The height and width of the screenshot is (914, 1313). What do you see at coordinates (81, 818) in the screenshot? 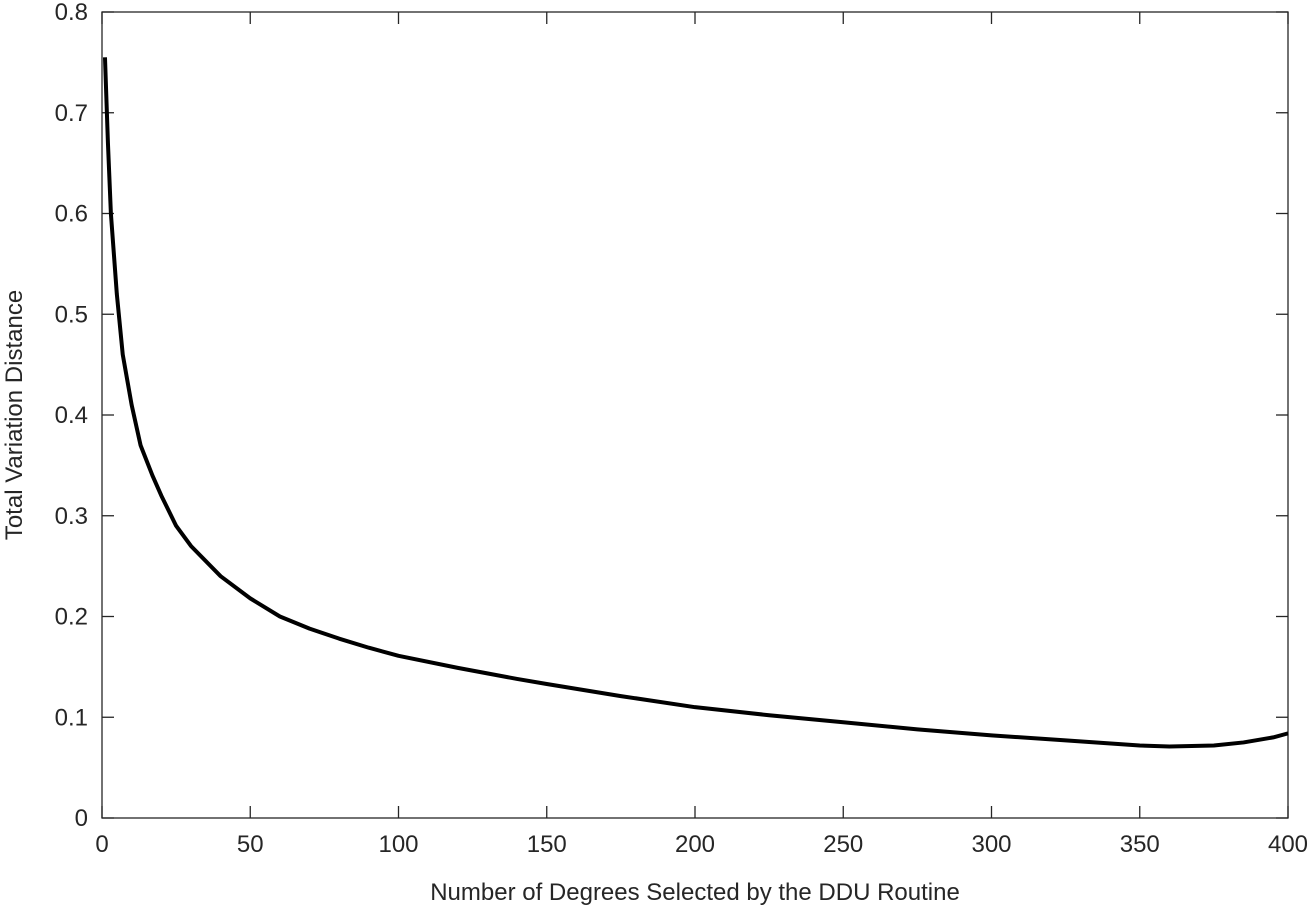
I see `y-tick-label: 0` at bounding box center [81, 818].